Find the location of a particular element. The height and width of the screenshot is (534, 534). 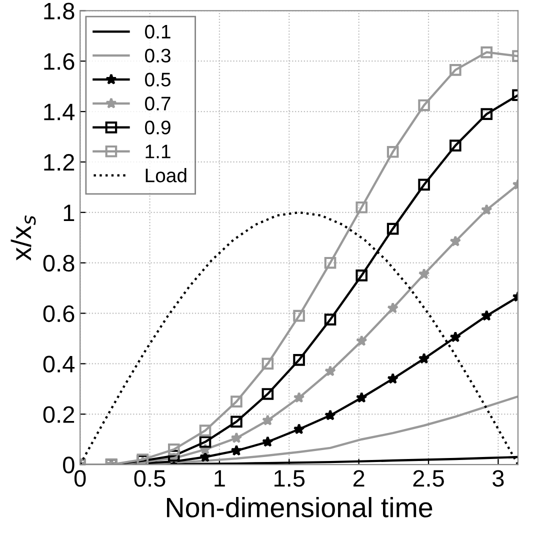

x-tick-label: 0 is located at coordinates (80, 478).